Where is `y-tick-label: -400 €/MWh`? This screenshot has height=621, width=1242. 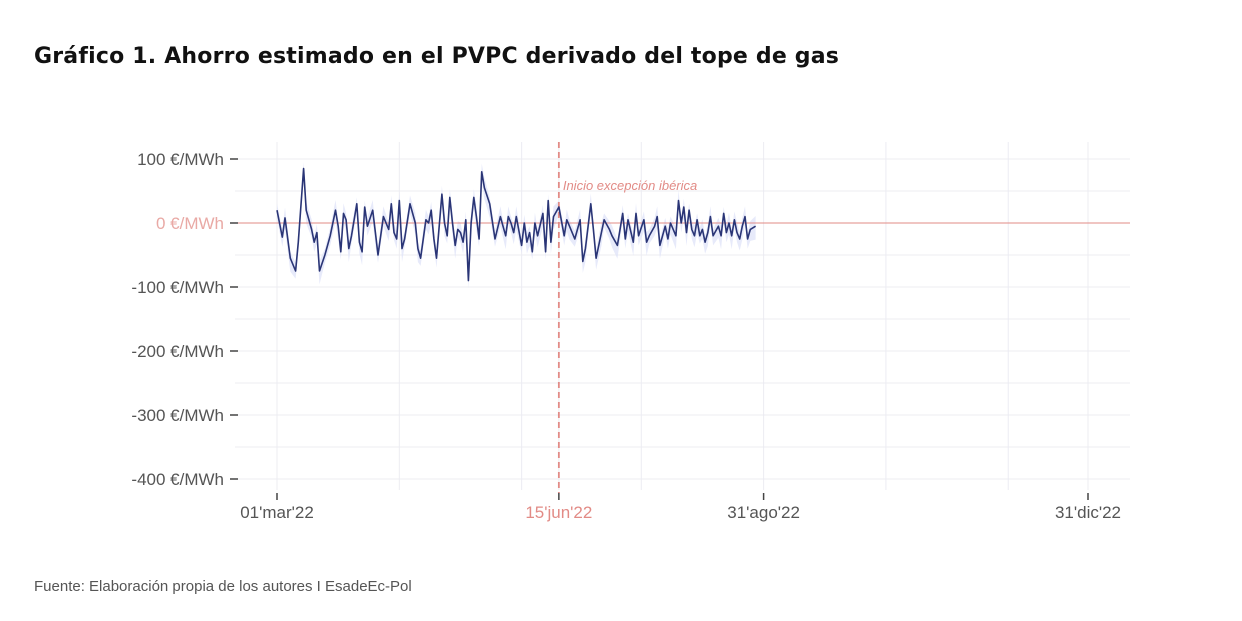
y-tick-label: -400 €/MWh is located at coordinates (177, 479).